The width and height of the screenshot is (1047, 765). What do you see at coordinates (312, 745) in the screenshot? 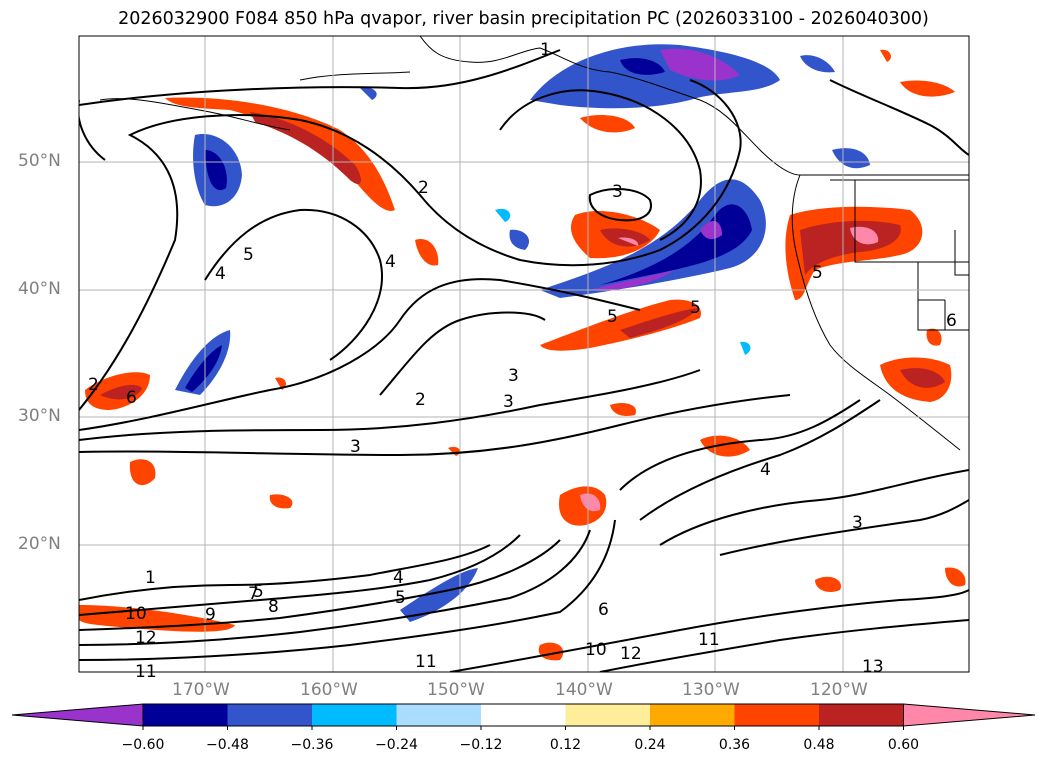
I see `colorbar-tick-label: −0.36` at bounding box center [312, 745].